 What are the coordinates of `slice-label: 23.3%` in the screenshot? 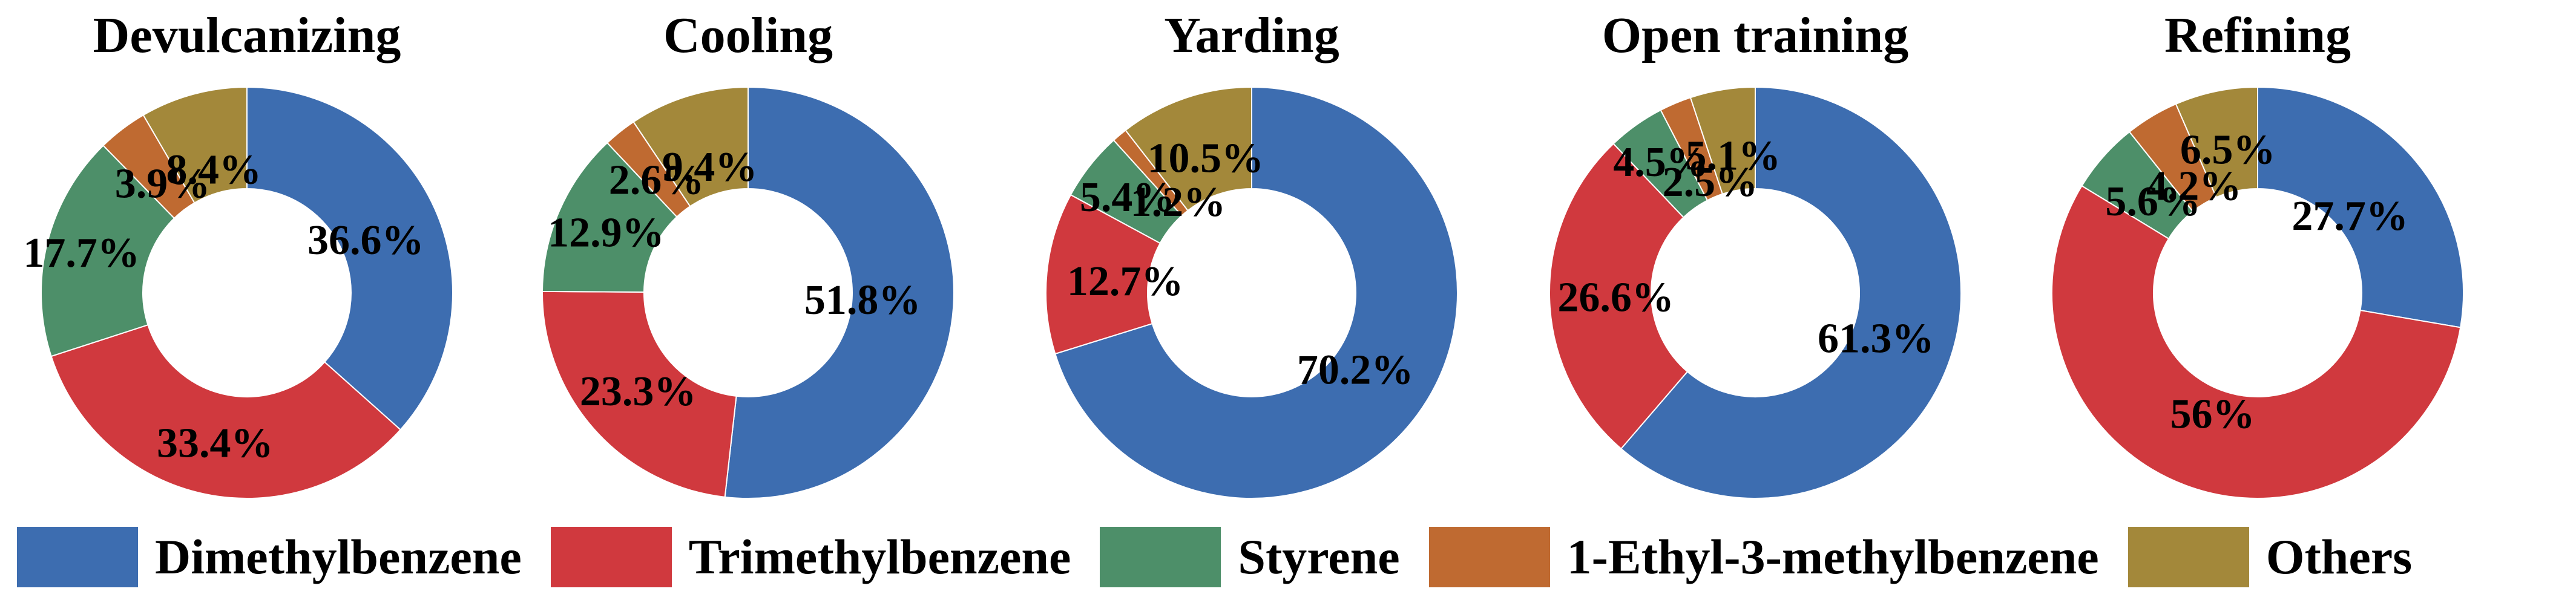 It's located at (639, 391).